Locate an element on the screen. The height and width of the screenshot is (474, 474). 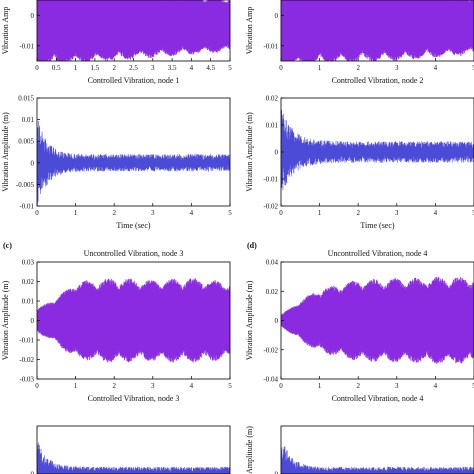
y-tick-label: -0.005 is located at coordinates (25, 185).